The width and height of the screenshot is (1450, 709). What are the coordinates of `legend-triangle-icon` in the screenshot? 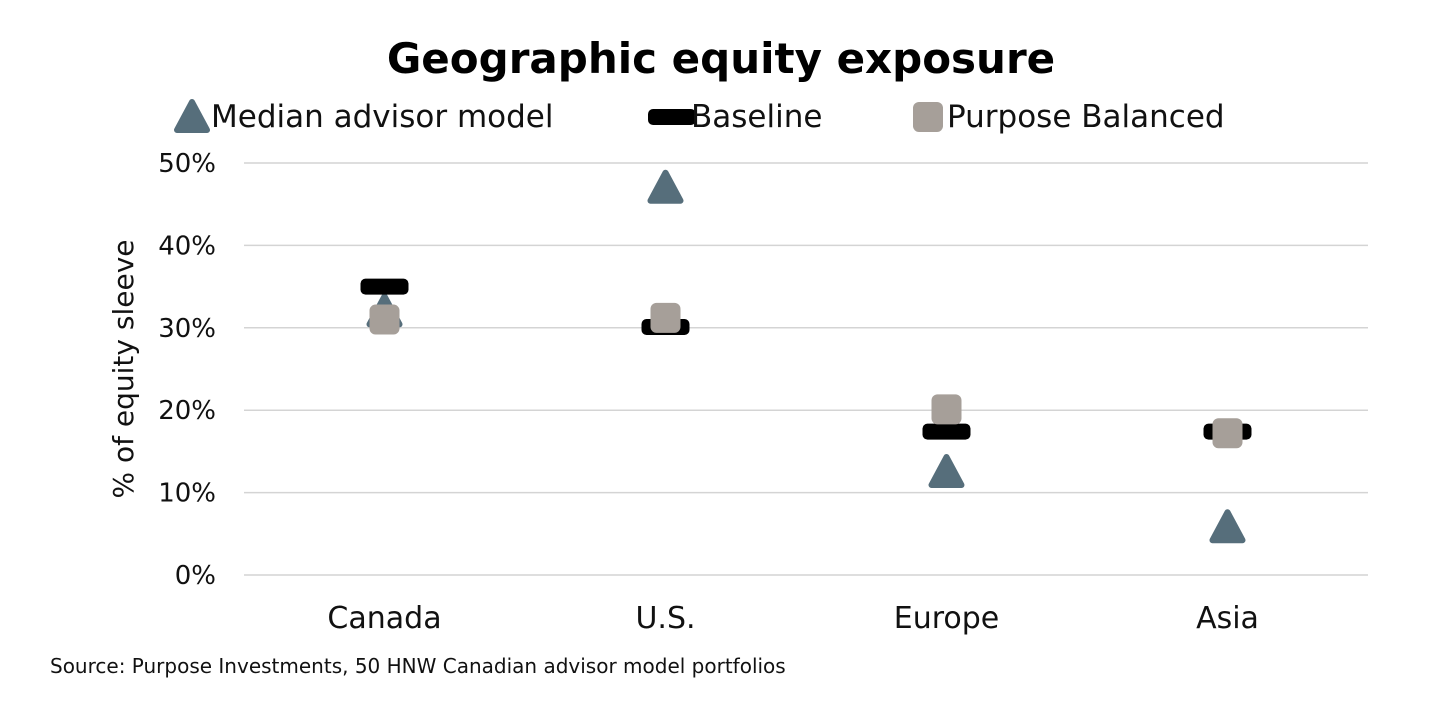 It's located at (192, 116).